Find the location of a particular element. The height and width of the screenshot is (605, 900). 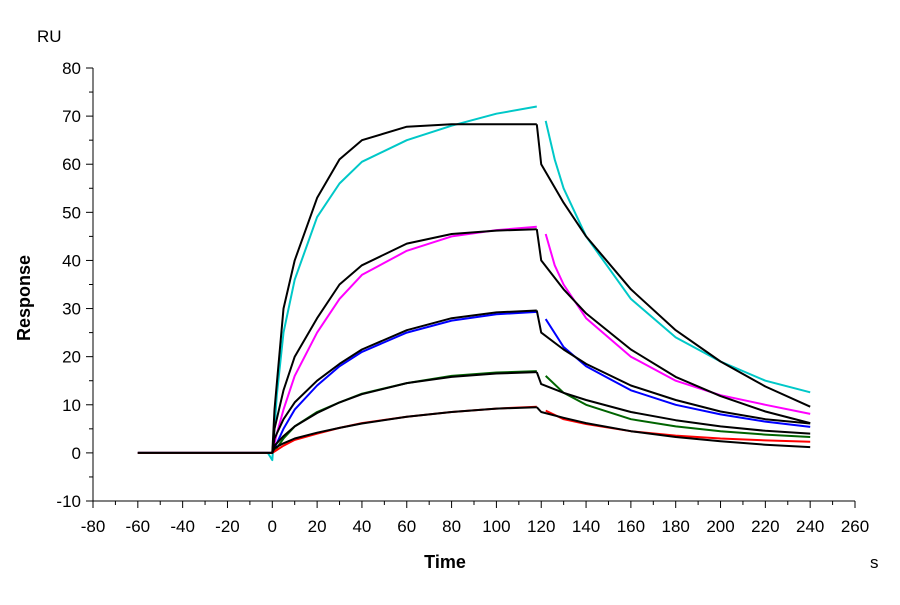

x-tick-label: 40 is located at coordinates (361, 526).